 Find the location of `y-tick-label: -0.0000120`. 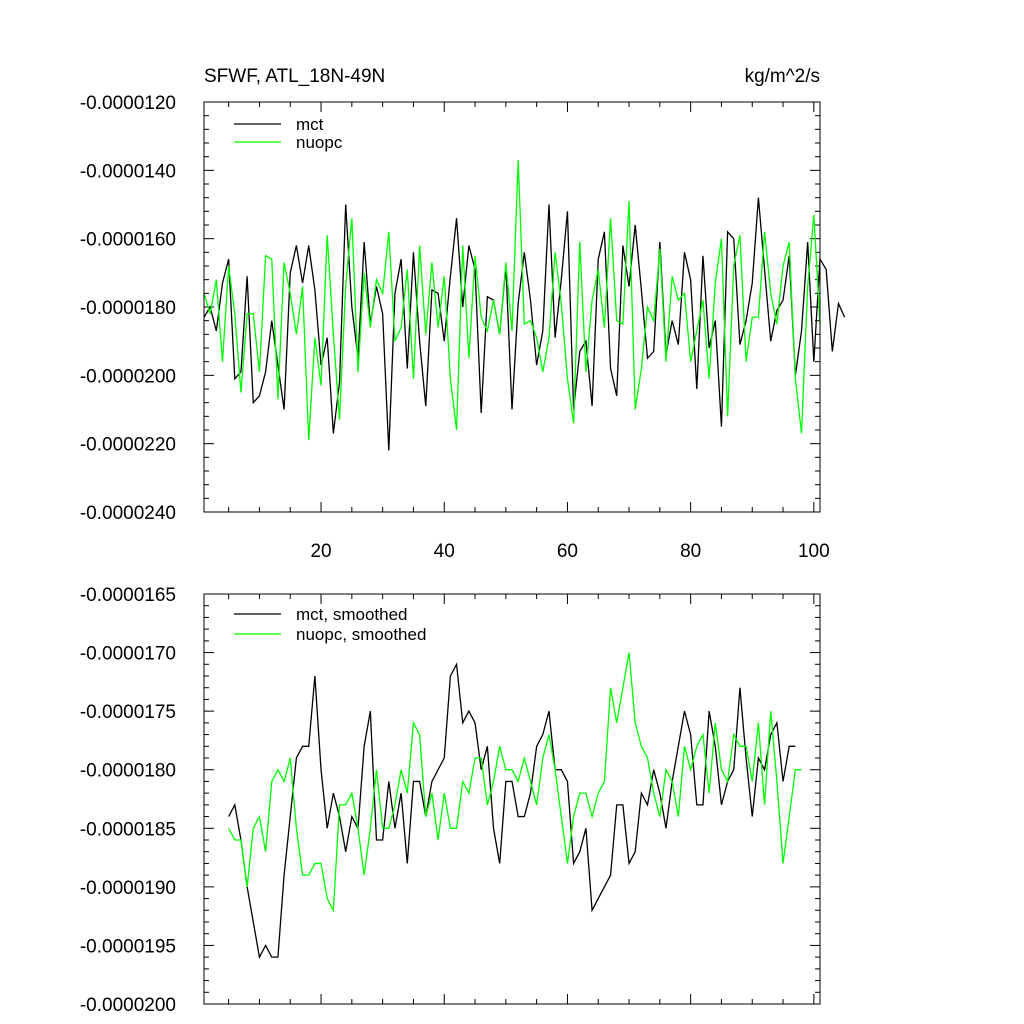

y-tick-label: -0.0000120 is located at coordinates (128, 103).